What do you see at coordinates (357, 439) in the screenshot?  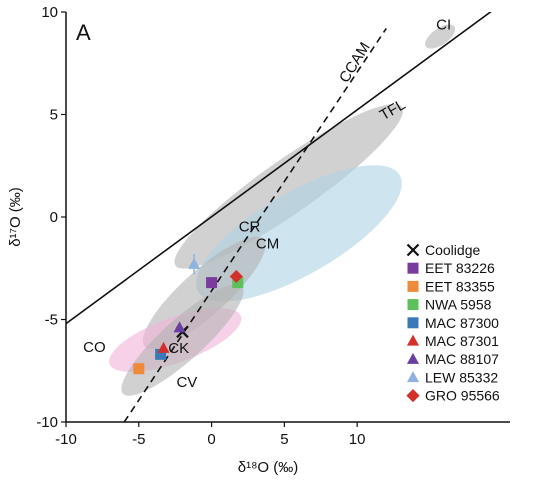 I see `x-tick-label: 10` at bounding box center [357, 439].